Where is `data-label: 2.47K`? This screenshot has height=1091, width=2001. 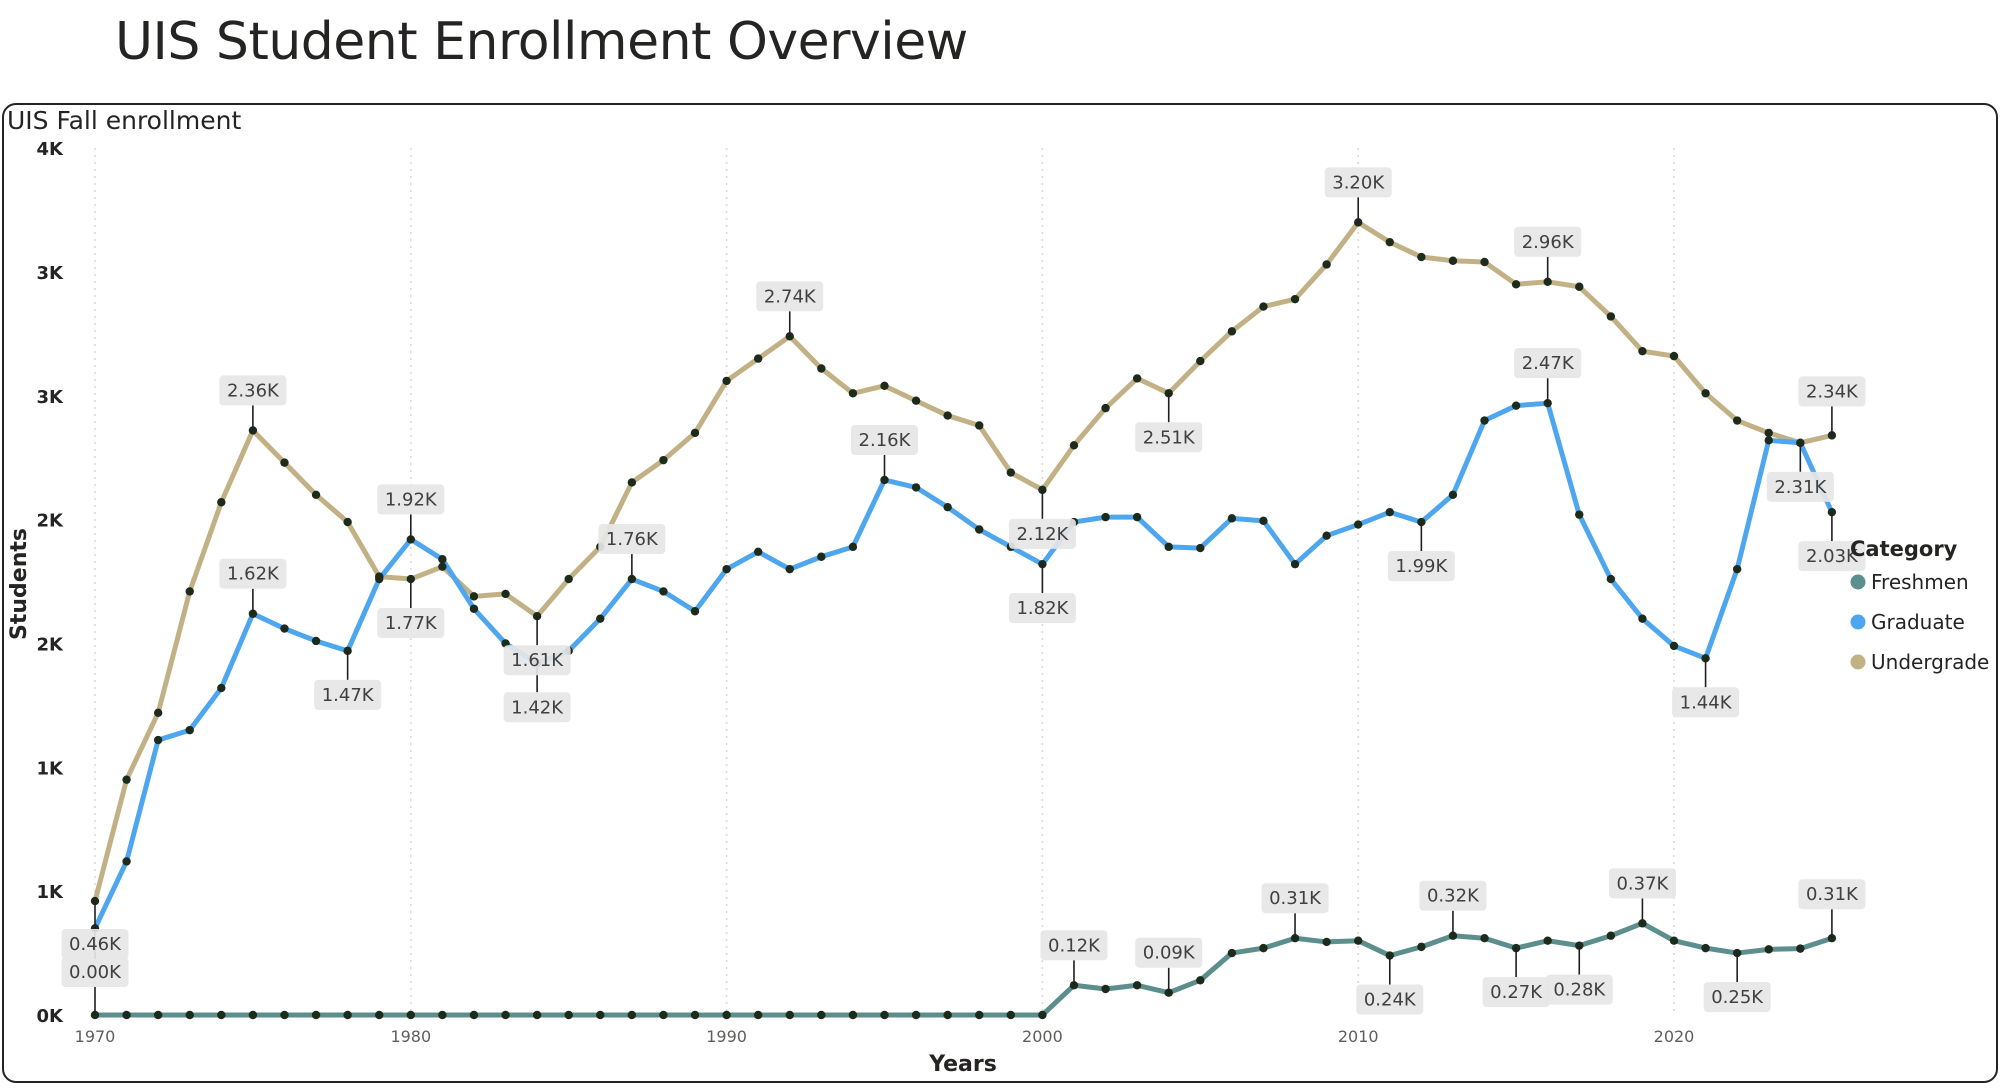
data-label: 2.47K is located at coordinates (1548, 363).